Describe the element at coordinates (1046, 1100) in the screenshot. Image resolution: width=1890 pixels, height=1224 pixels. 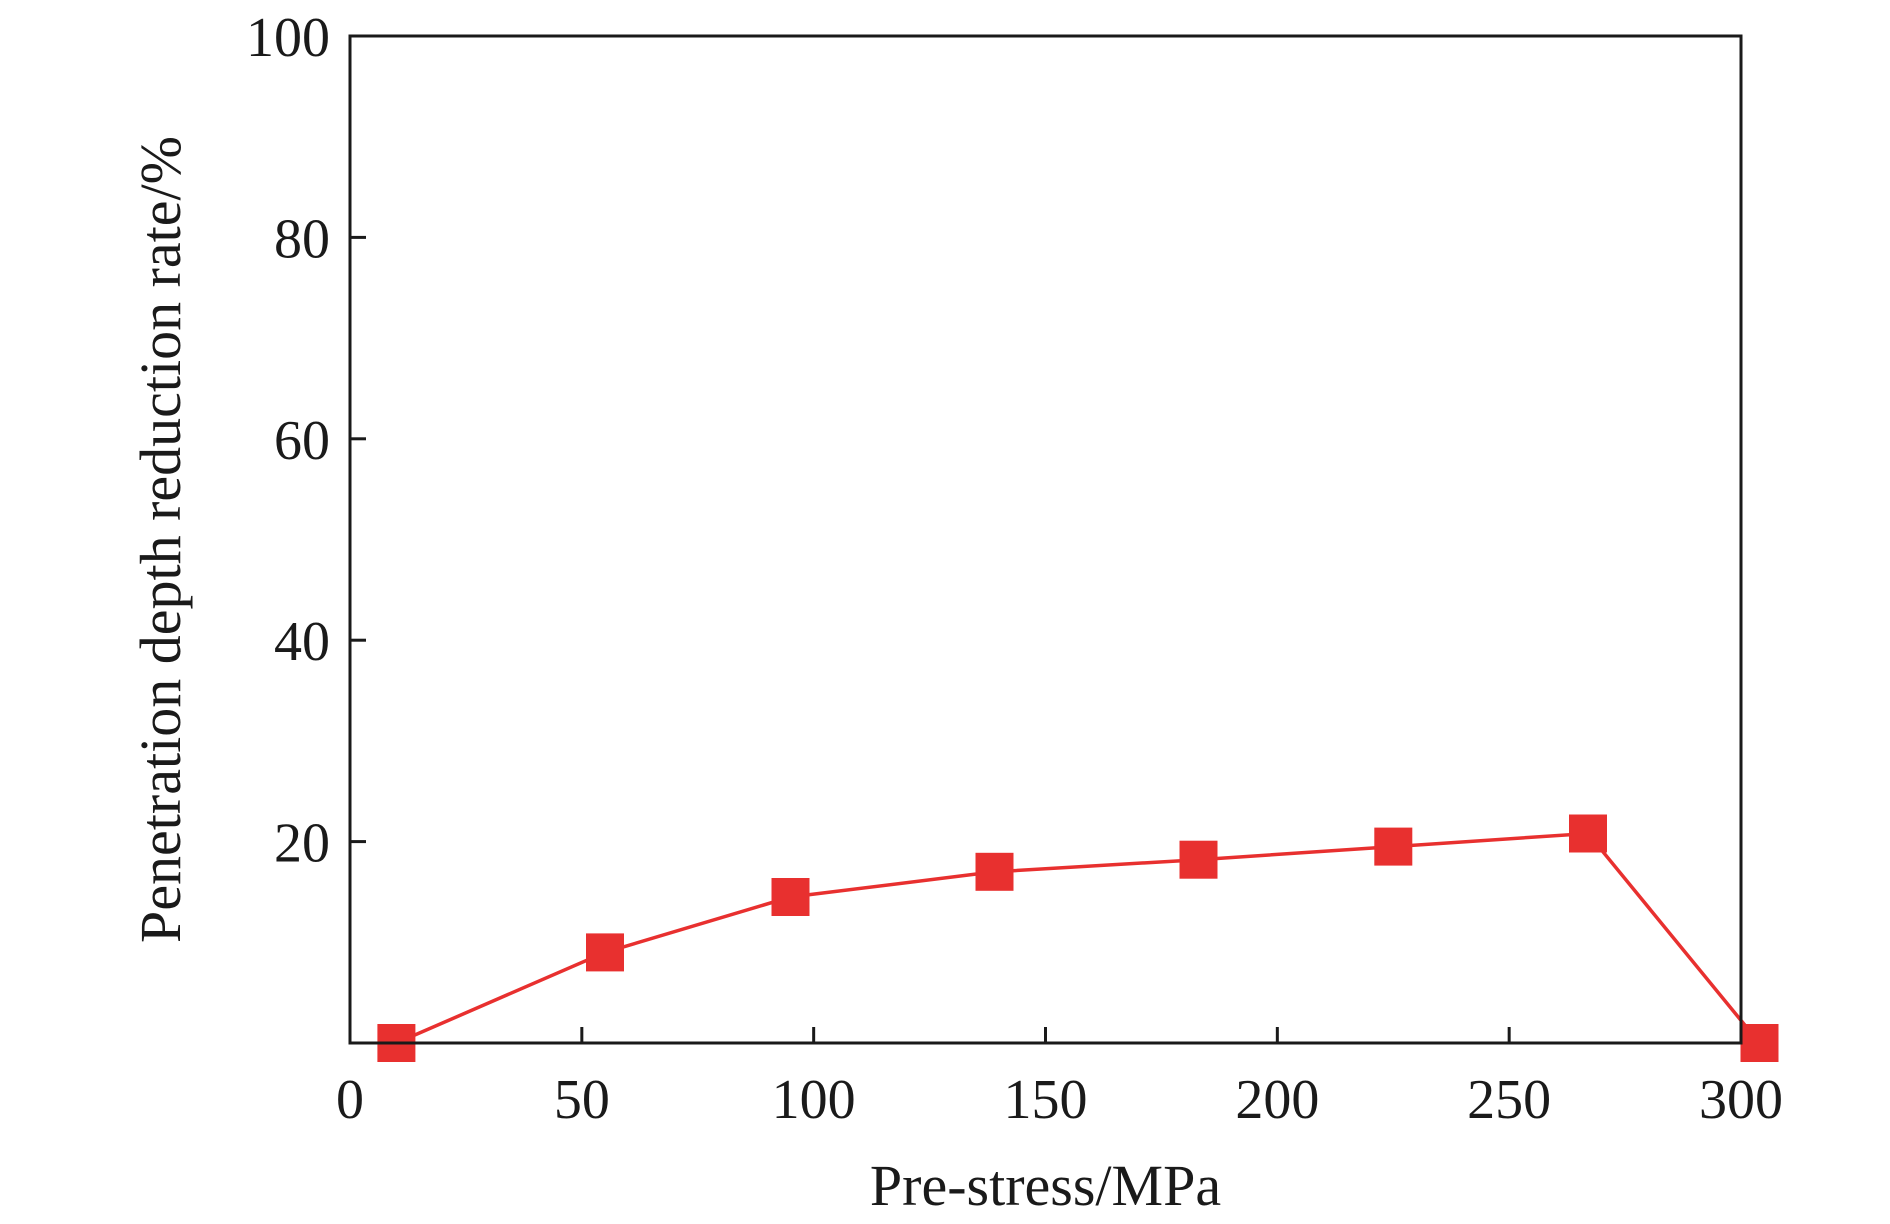
I see `x-tick-label: 150` at that location.